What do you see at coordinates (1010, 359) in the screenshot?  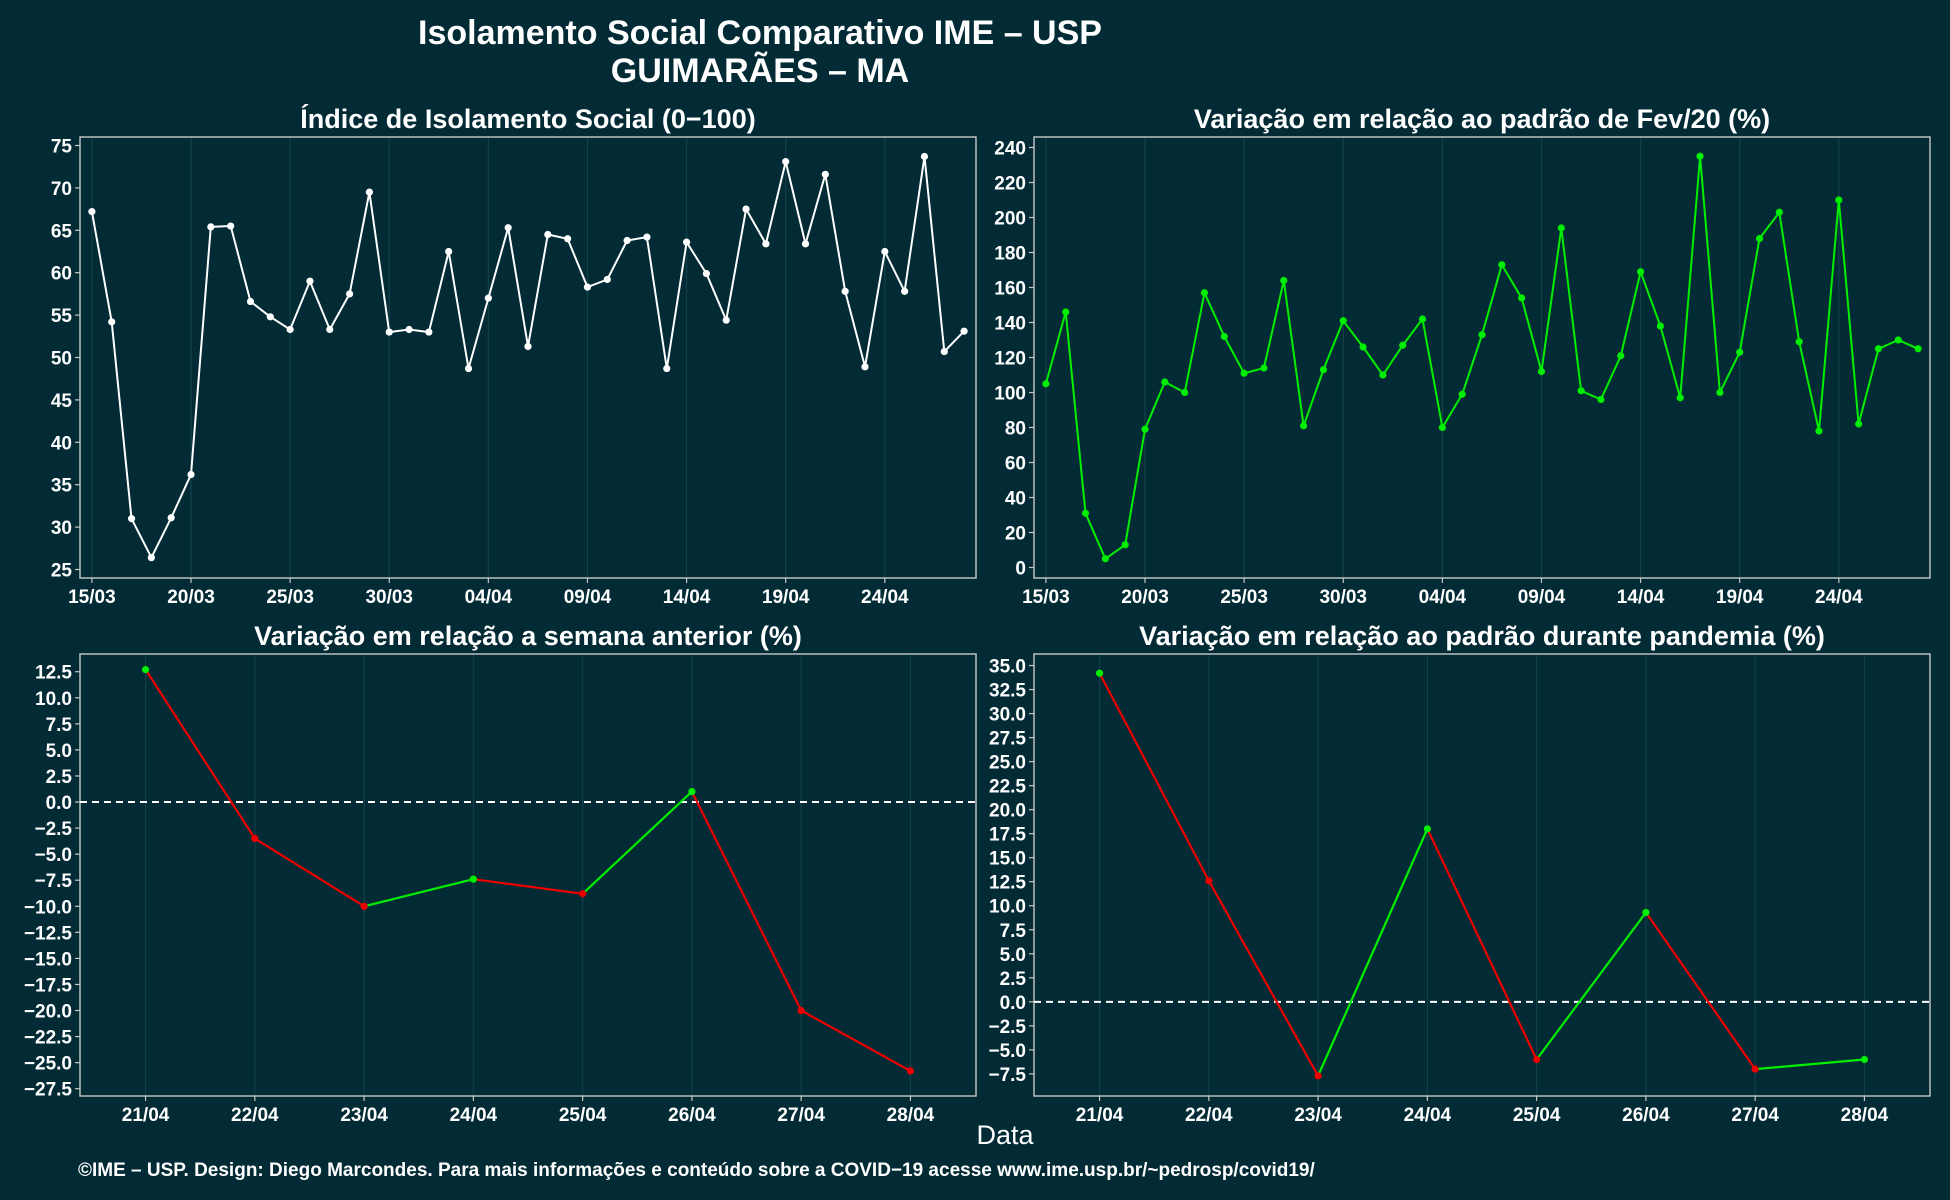 I see `y-tick-label: 120` at bounding box center [1010, 359].